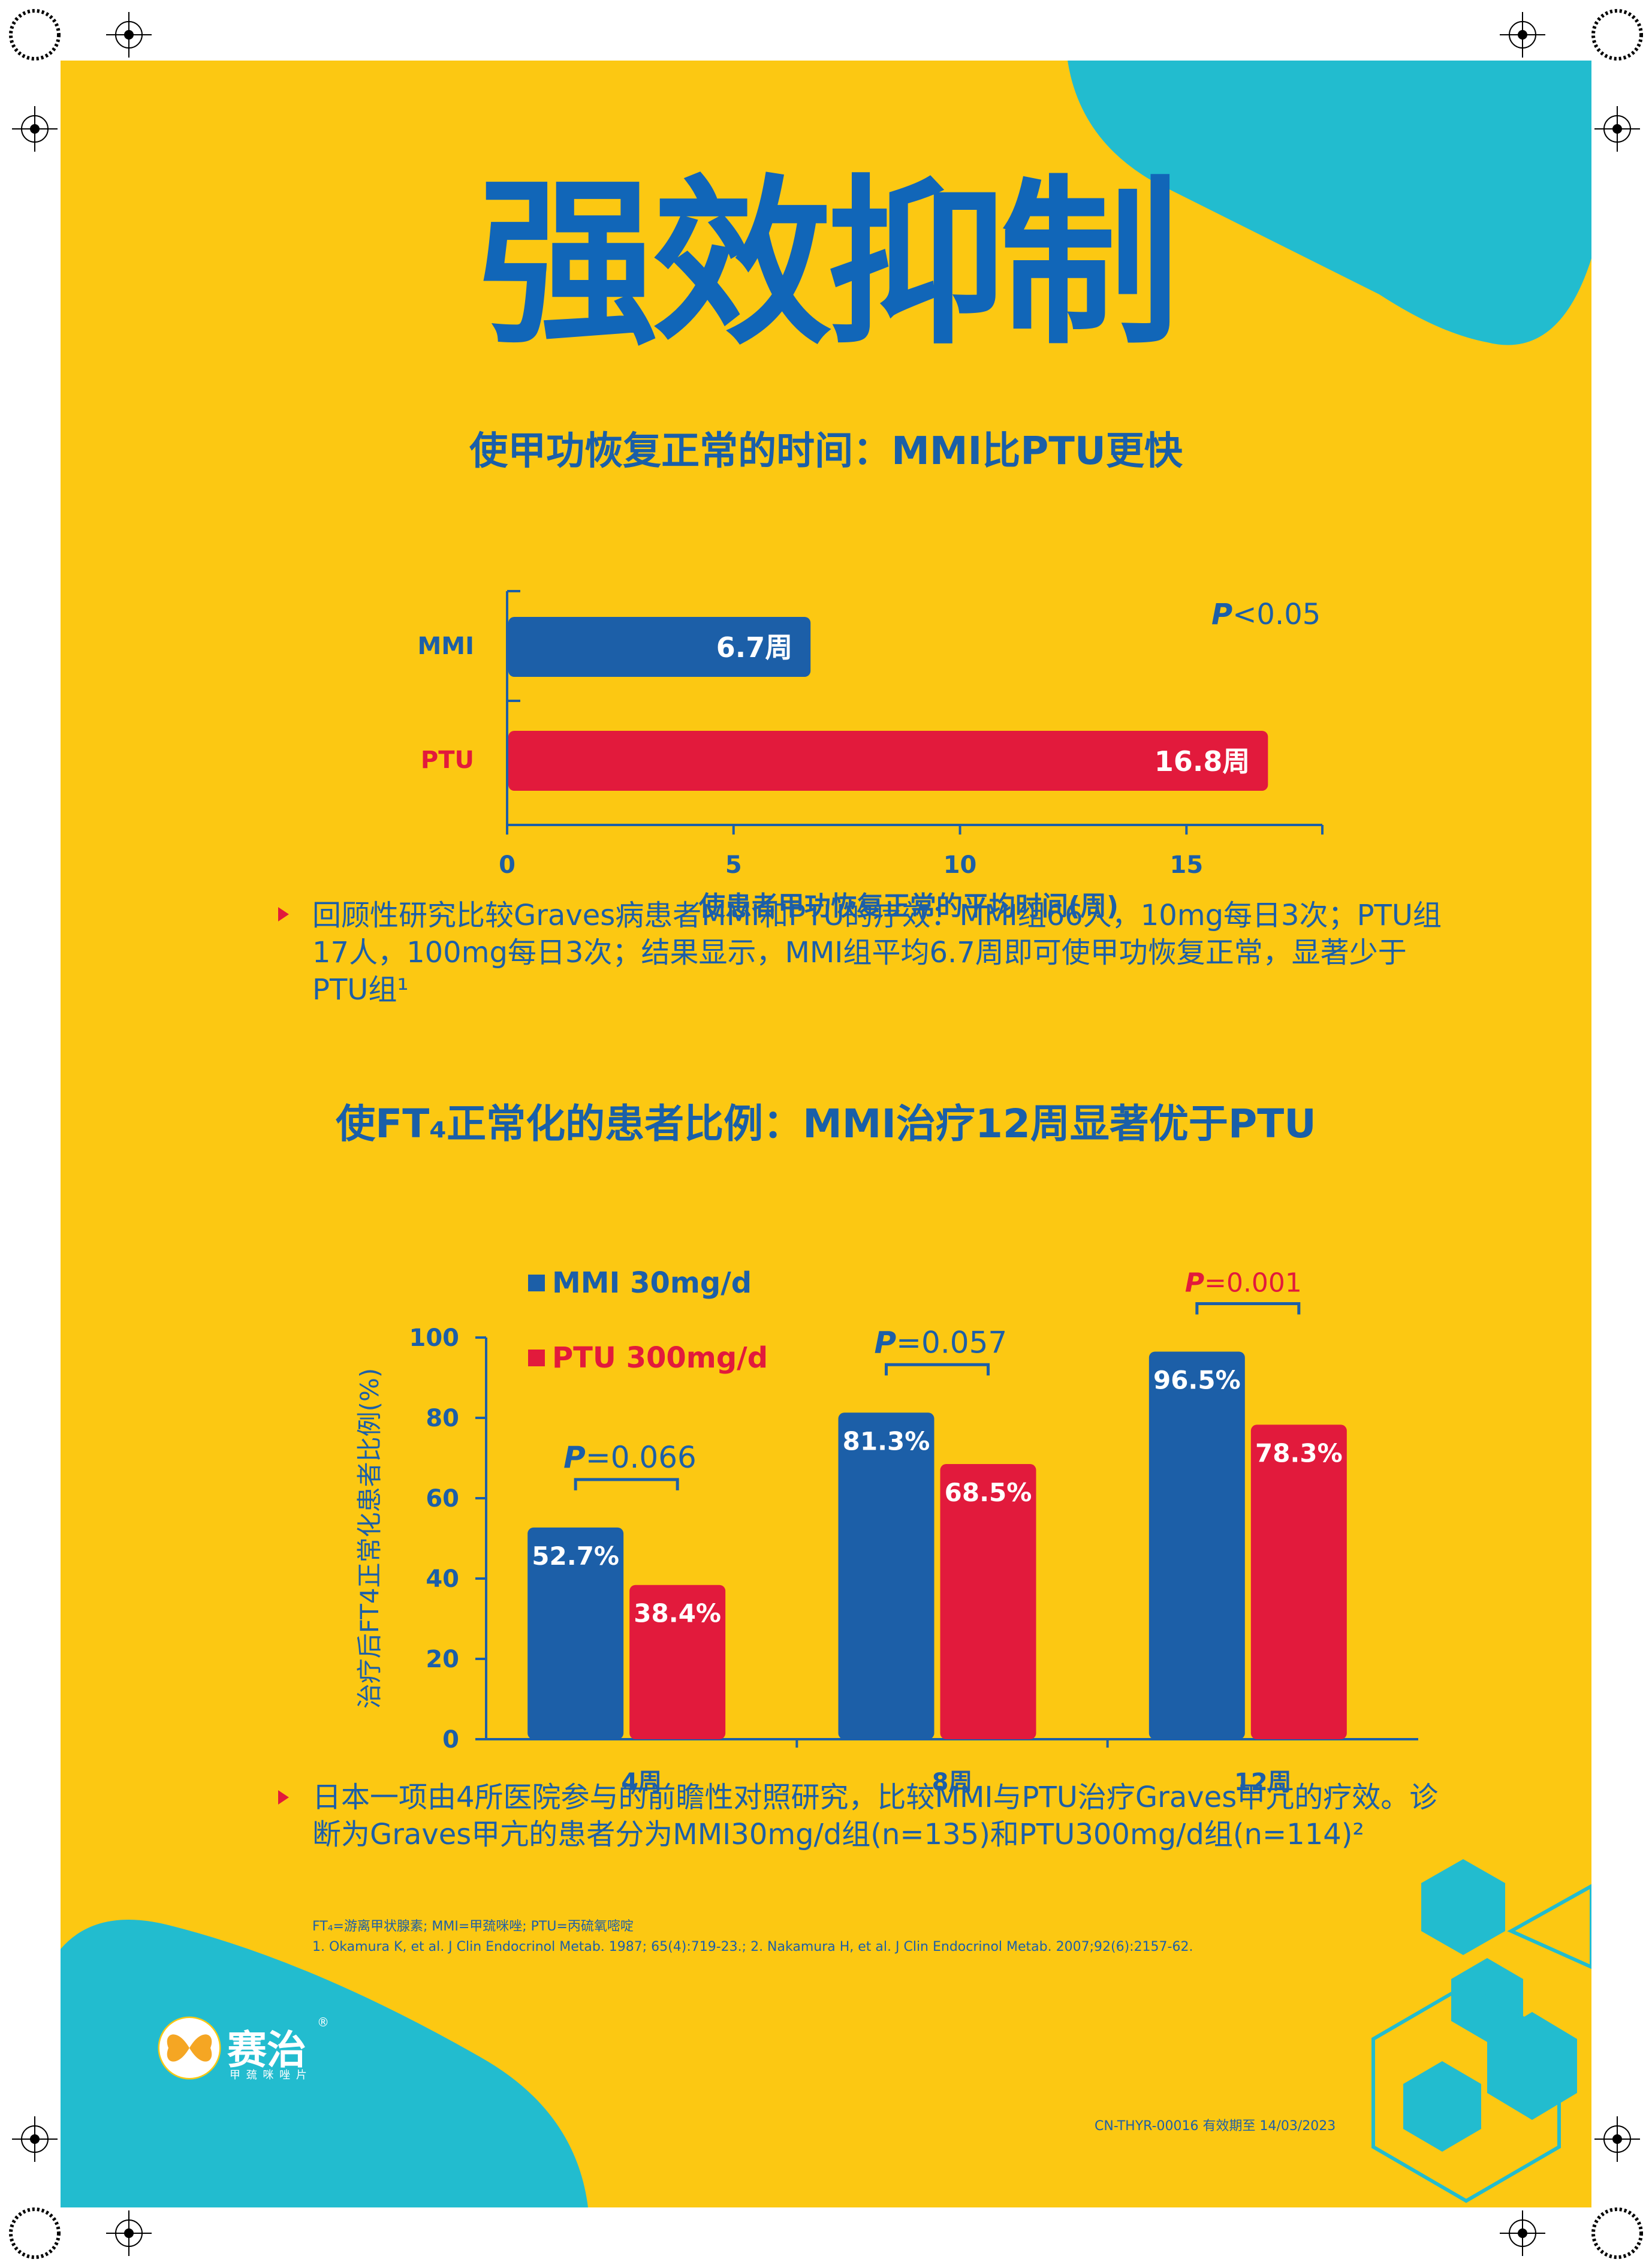 The height and width of the screenshot is (2268, 1652). What do you see at coordinates (960, 865) in the screenshot?
I see `x-tick-label: 10` at bounding box center [960, 865].